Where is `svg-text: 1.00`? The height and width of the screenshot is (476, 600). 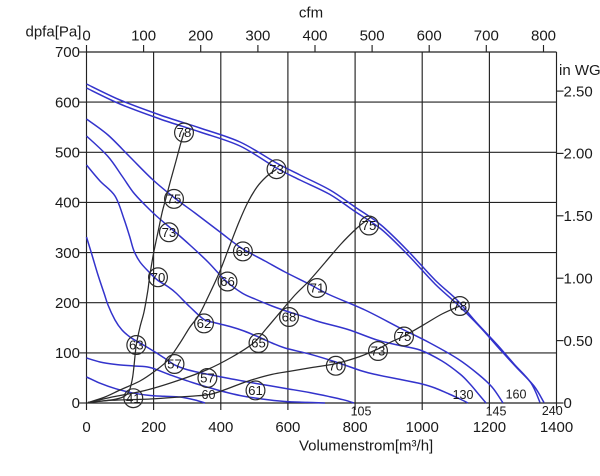
svg-text: 1.00 is located at coordinates (578, 278).